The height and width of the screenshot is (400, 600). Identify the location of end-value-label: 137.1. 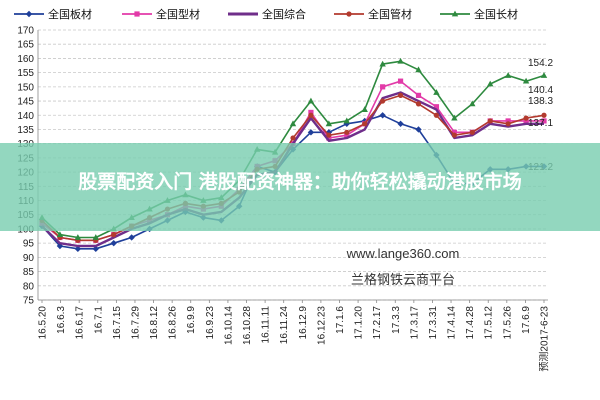
(540, 123).